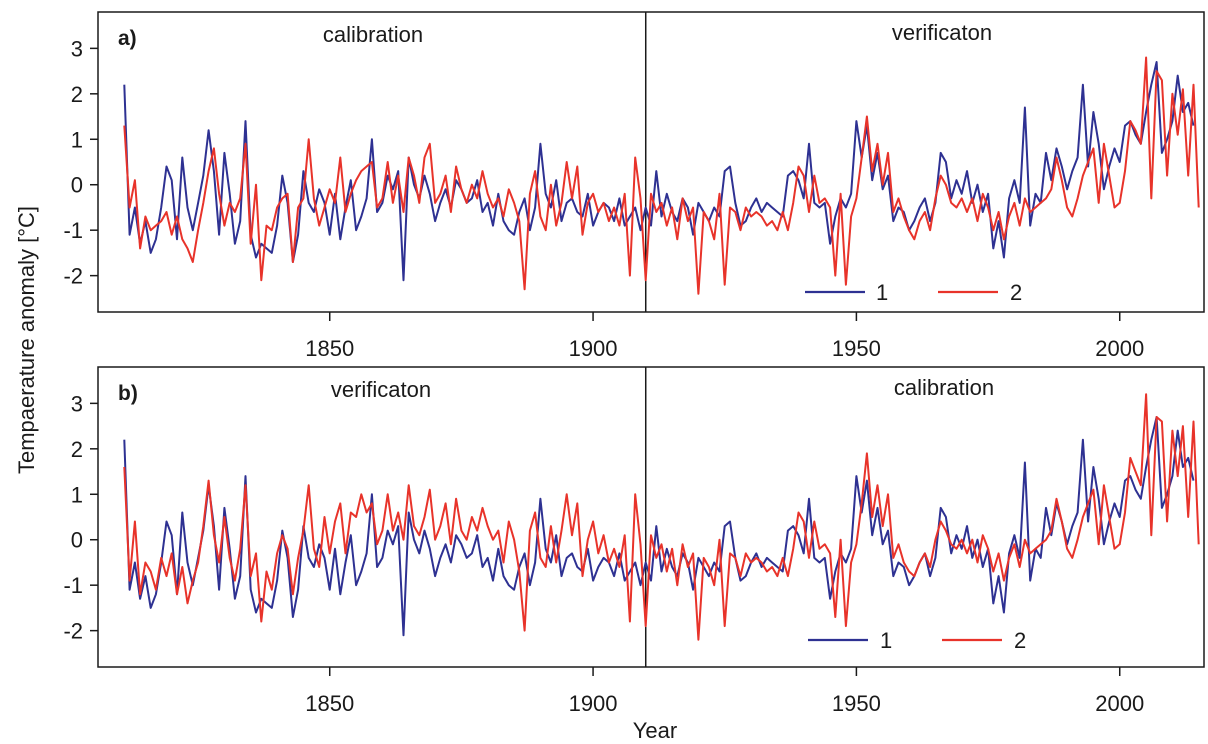 The width and height of the screenshot is (1208, 744). I want to click on panel-b-ytick-label-5: 3, so click(77, 403).